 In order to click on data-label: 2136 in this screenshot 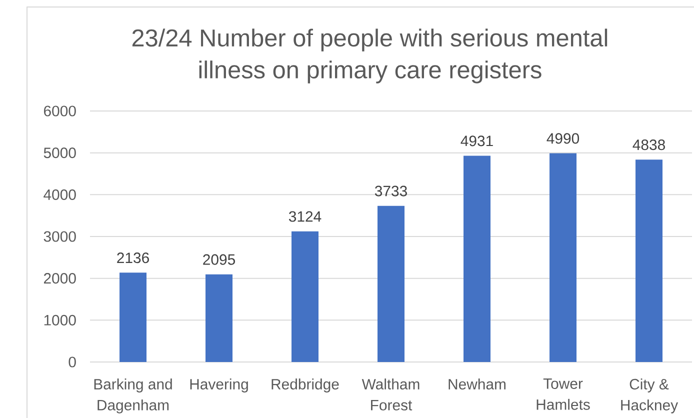, I will do `click(133, 258)`.